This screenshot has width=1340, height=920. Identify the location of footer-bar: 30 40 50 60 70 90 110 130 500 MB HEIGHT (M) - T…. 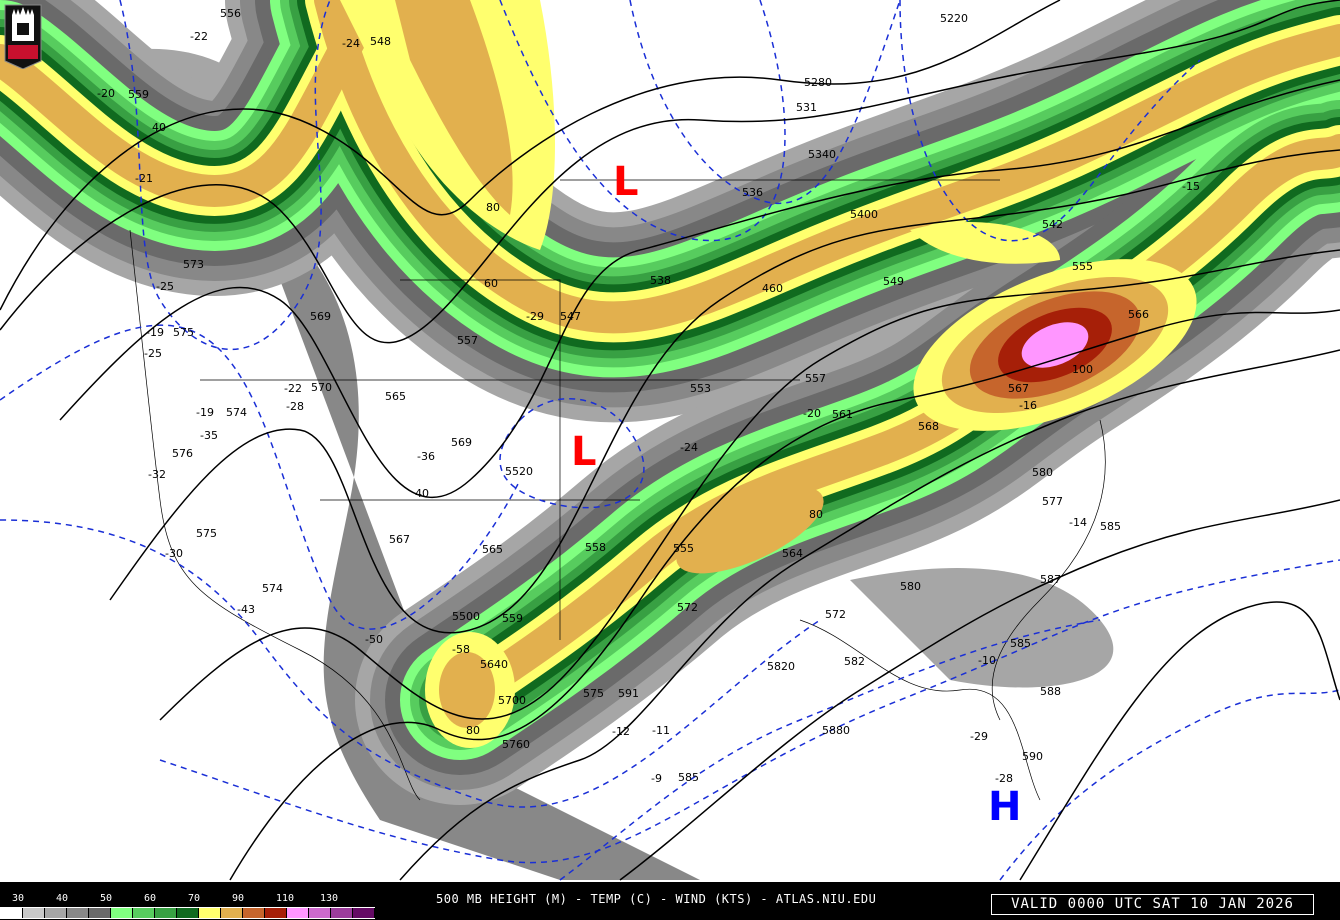
(670, 901).